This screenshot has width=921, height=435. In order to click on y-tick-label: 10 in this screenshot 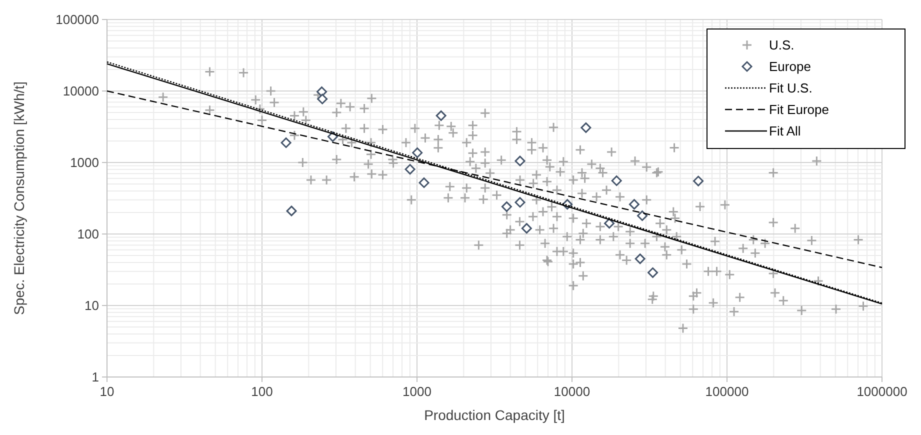, I will do `click(91, 305)`.